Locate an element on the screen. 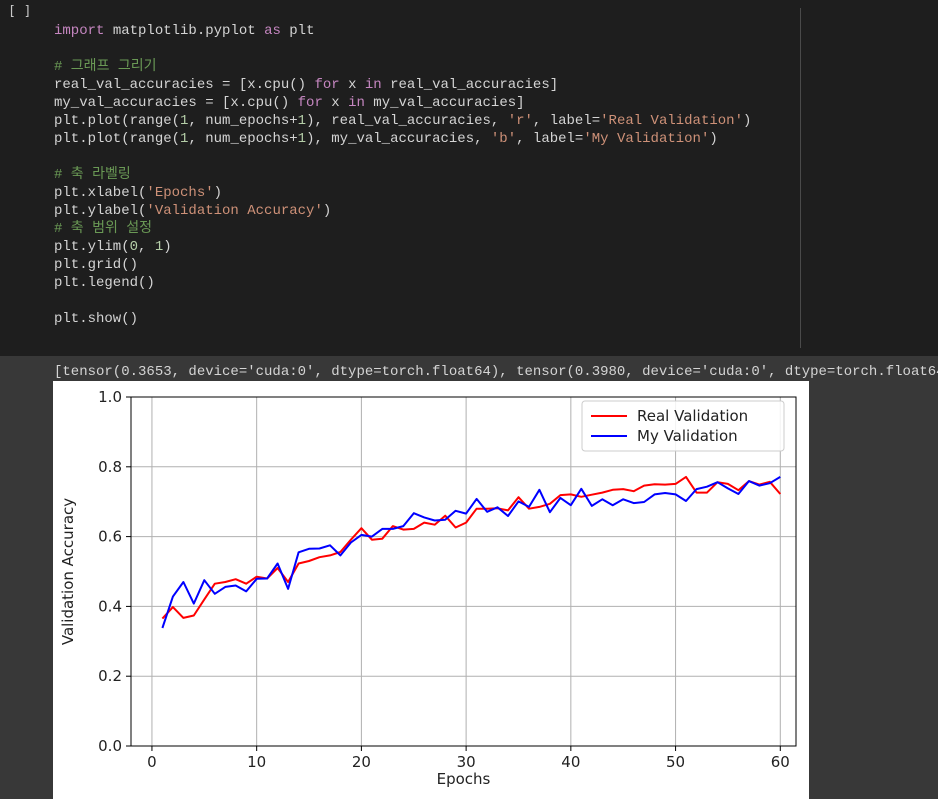 This screenshot has height=799, width=938. code-token: # 축 라벨링 is located at coordinates (92, 175).